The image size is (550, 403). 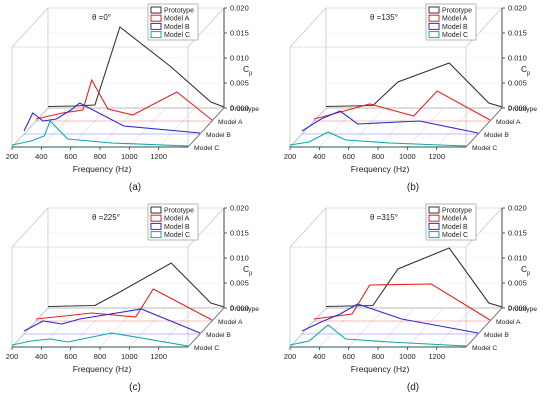 I want to click on z-tick-label: 0.005, so click(x=517, y=283).